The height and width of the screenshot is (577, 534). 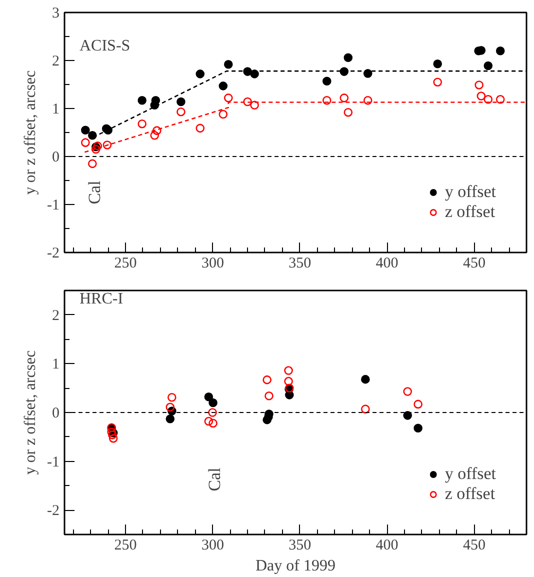 What do you see at coordinates (105, 46) in the screenshot?
I see `annotation: ACIS-S` at bounding box center [105, 46].